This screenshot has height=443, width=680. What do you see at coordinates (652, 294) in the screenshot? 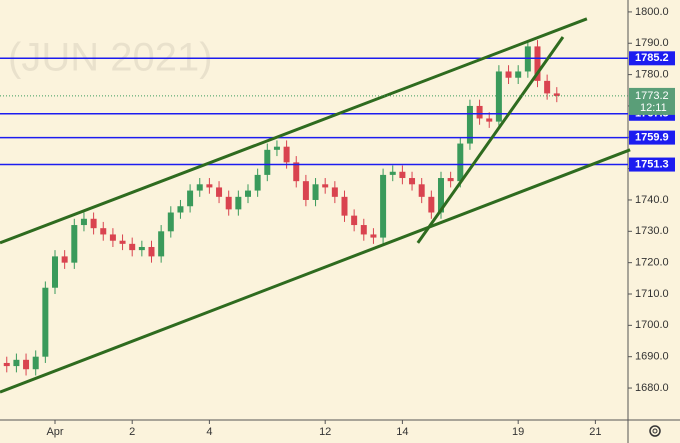
I see `y-tick-label: 1710.0` at bounding box center [652, 294].